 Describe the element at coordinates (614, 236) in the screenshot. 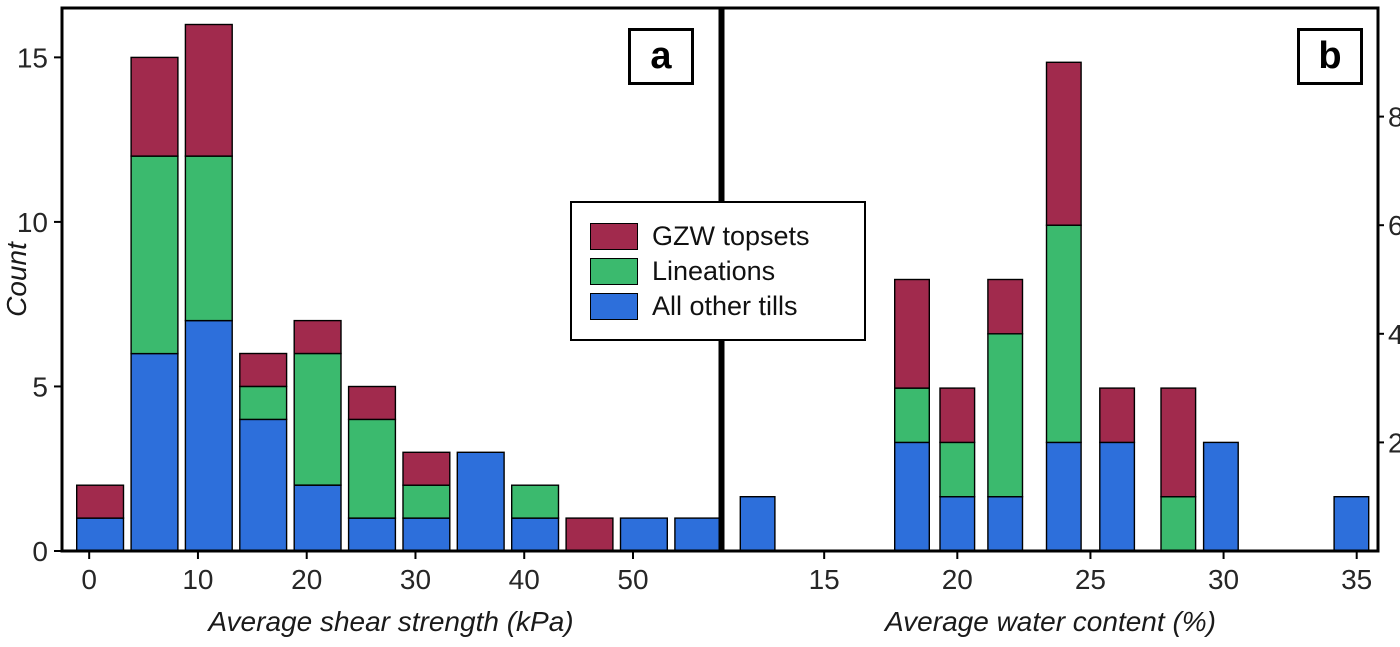

I see `legend-swatch-gzw-topsets` at that location.